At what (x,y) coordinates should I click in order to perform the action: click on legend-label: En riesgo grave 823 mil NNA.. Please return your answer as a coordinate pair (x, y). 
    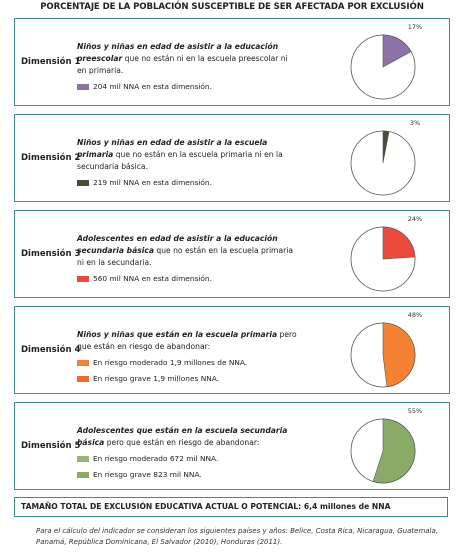
    Looking at the image, I should click on (147, 474).